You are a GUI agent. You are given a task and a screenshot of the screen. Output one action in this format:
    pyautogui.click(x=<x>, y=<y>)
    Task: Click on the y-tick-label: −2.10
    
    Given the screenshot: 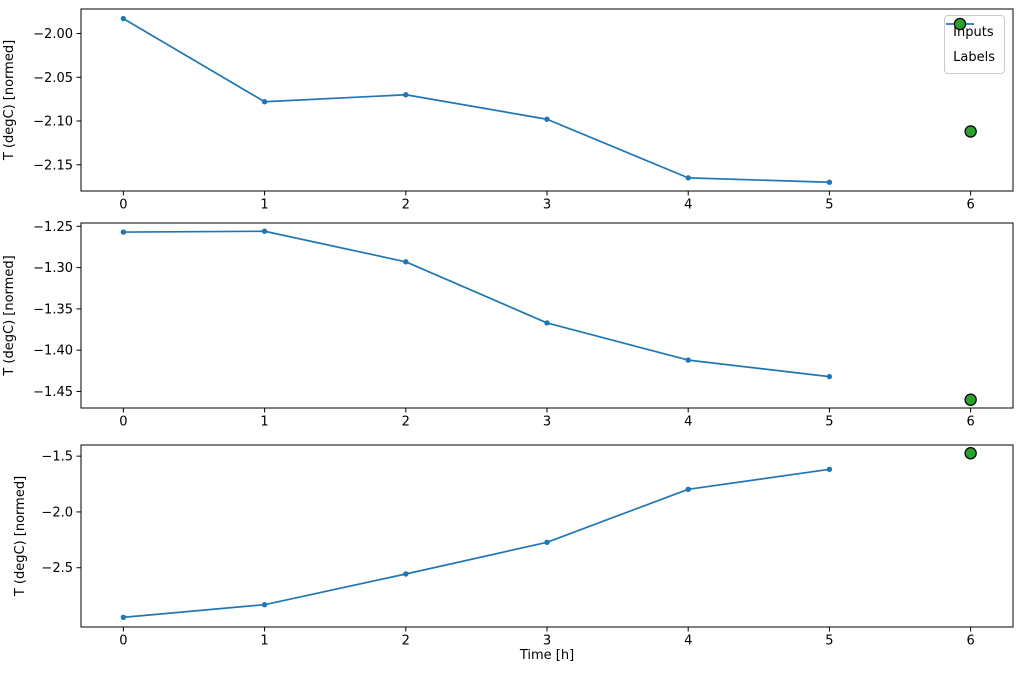 What is the action you would take?
    pyautogui.click(x=53, y=122)
    